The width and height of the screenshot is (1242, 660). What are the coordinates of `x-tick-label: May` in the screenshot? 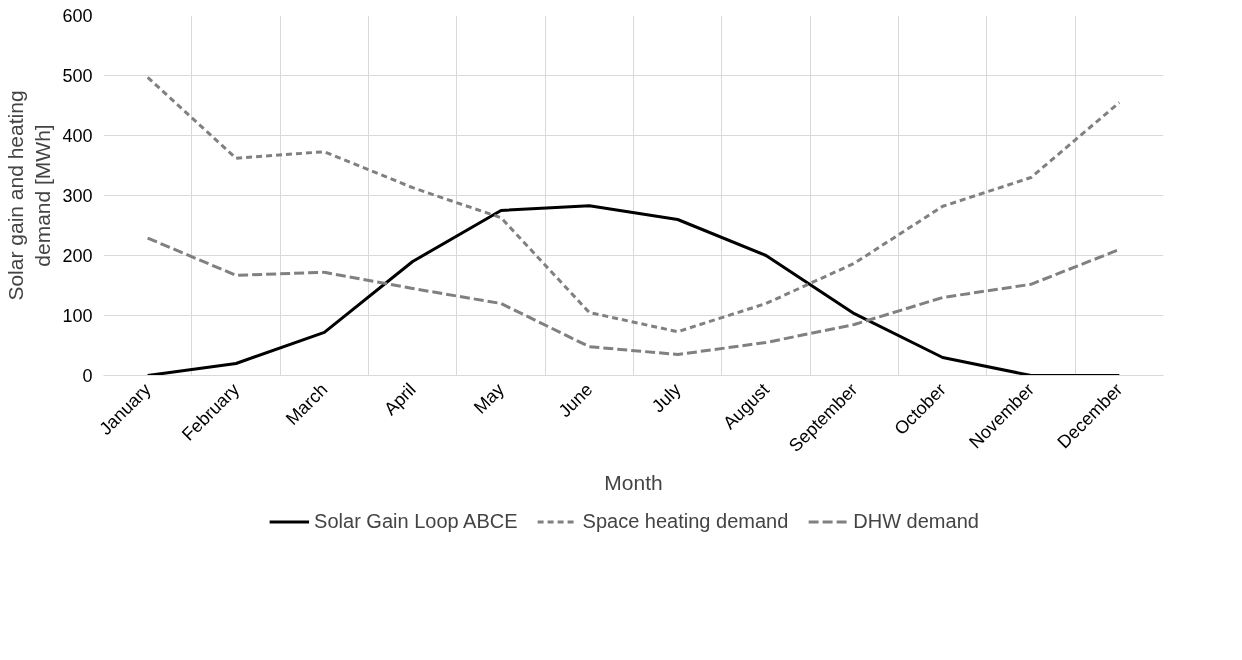 It's located at (489, 398).